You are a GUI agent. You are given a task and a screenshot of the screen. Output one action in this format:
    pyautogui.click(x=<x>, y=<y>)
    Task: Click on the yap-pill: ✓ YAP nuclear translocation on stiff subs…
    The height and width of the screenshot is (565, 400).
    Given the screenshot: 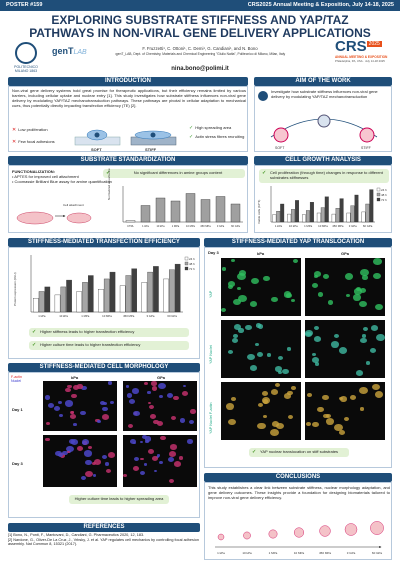 What is the action you would take?
    pyautogui.click(x=299, y=452)
    